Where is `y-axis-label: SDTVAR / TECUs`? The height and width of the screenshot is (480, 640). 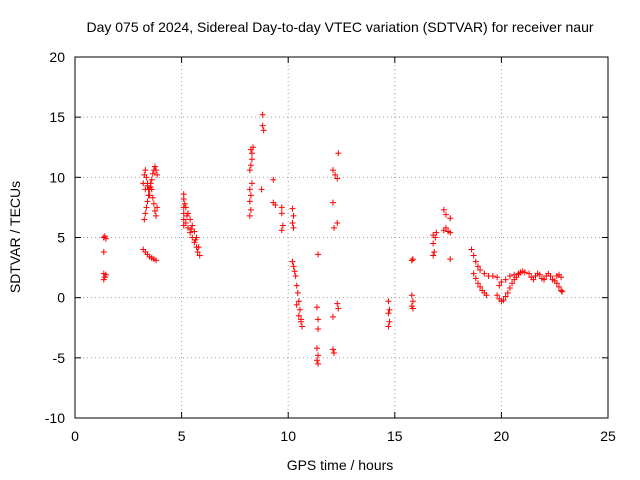
y-axis-label: SDTVAR / TECUs is located at coordinates (15, 237).